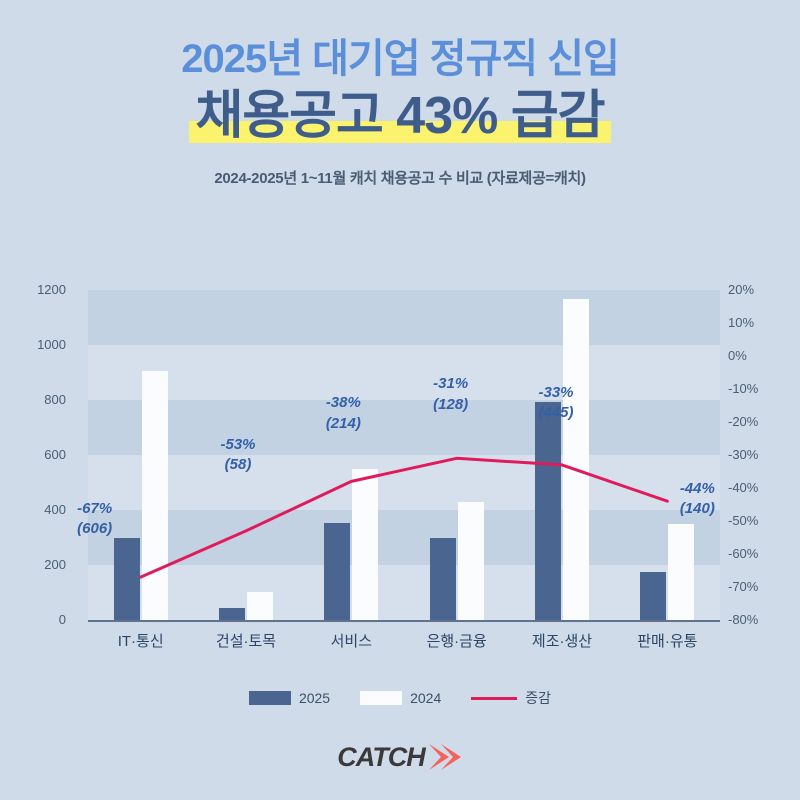 This screenshot has height=800, width=800. What do you see at coordinates (743, 619) in the screenshot?
I see `y-axis-right-tick: -80%` at bounding box center [743, 619].